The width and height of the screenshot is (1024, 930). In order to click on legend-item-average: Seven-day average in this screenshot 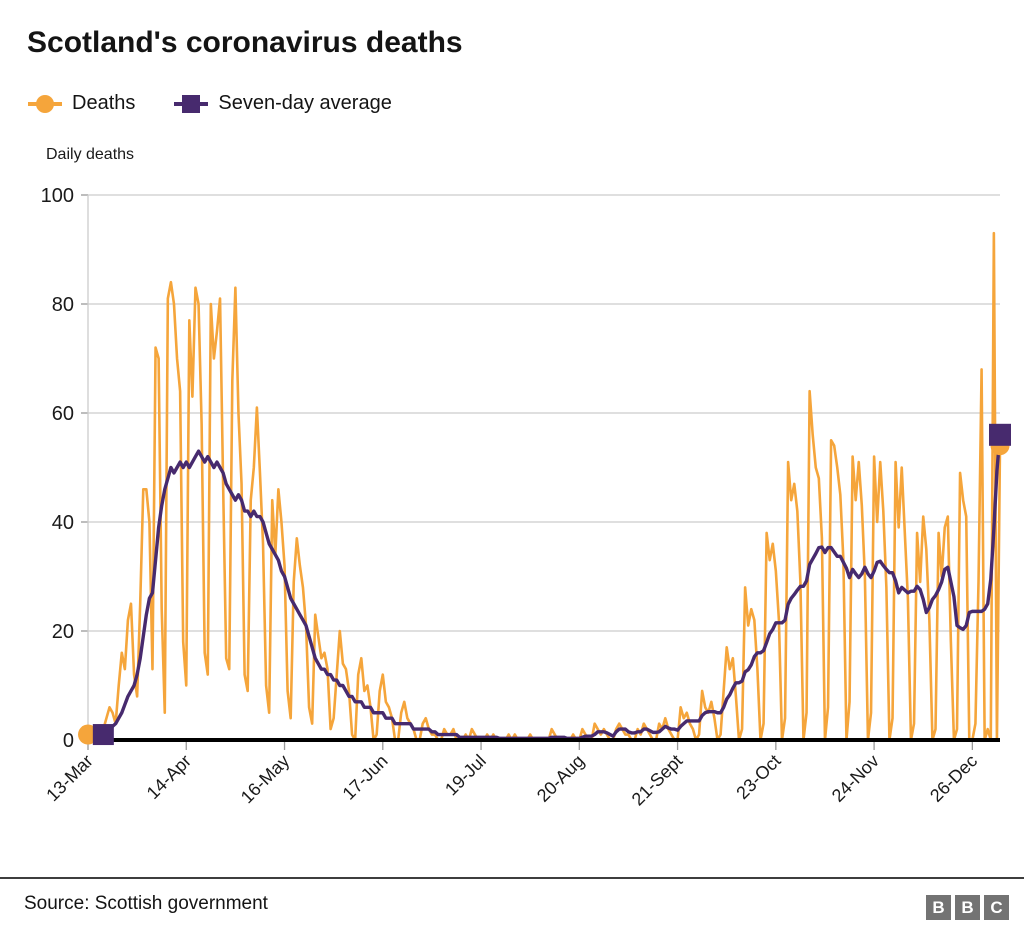, I will do `click(282, 103)`.